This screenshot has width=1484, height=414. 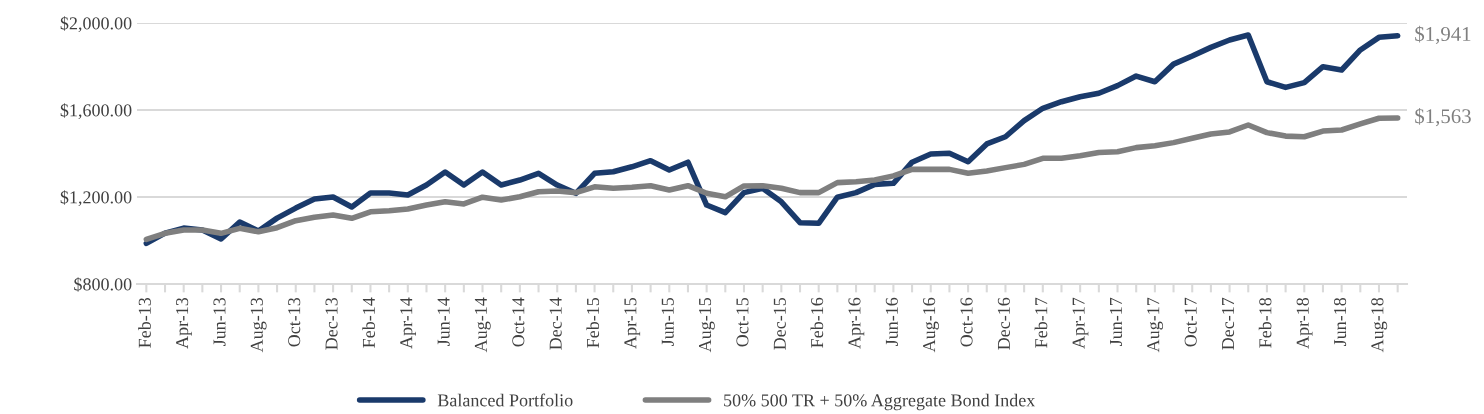 What do you see at coordinates (555, 323) in the screenshot?
I see `x-tick-label: Dec-14` at bounding box center [555, 323].